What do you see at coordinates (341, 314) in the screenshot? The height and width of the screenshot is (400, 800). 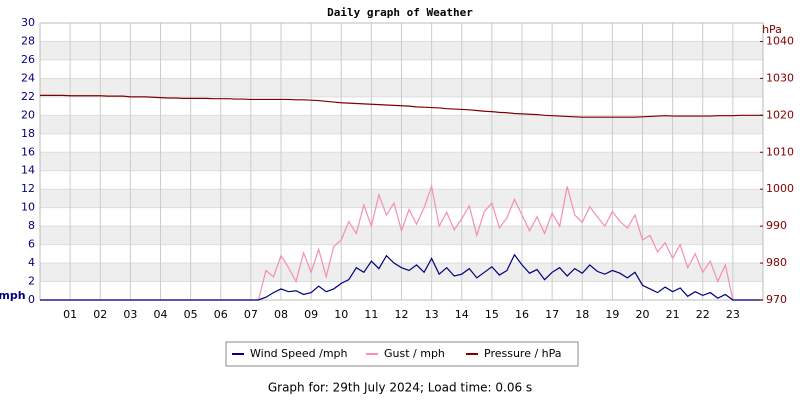 I see `x-tick-label: 10` at bounding box center [341, 314].